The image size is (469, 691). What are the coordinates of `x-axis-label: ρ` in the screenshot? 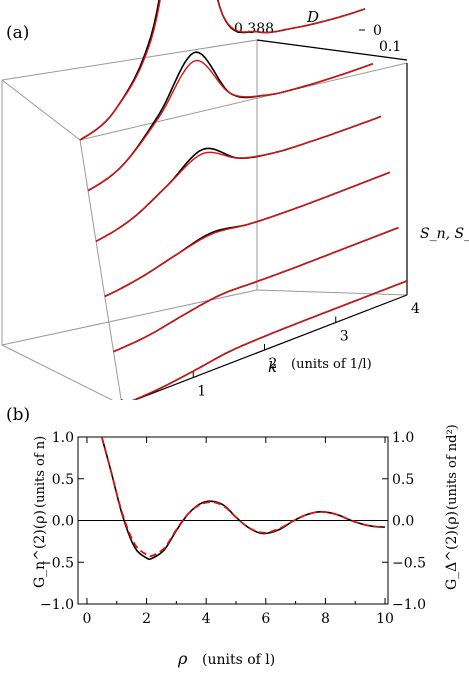 It's located at (182, 658).